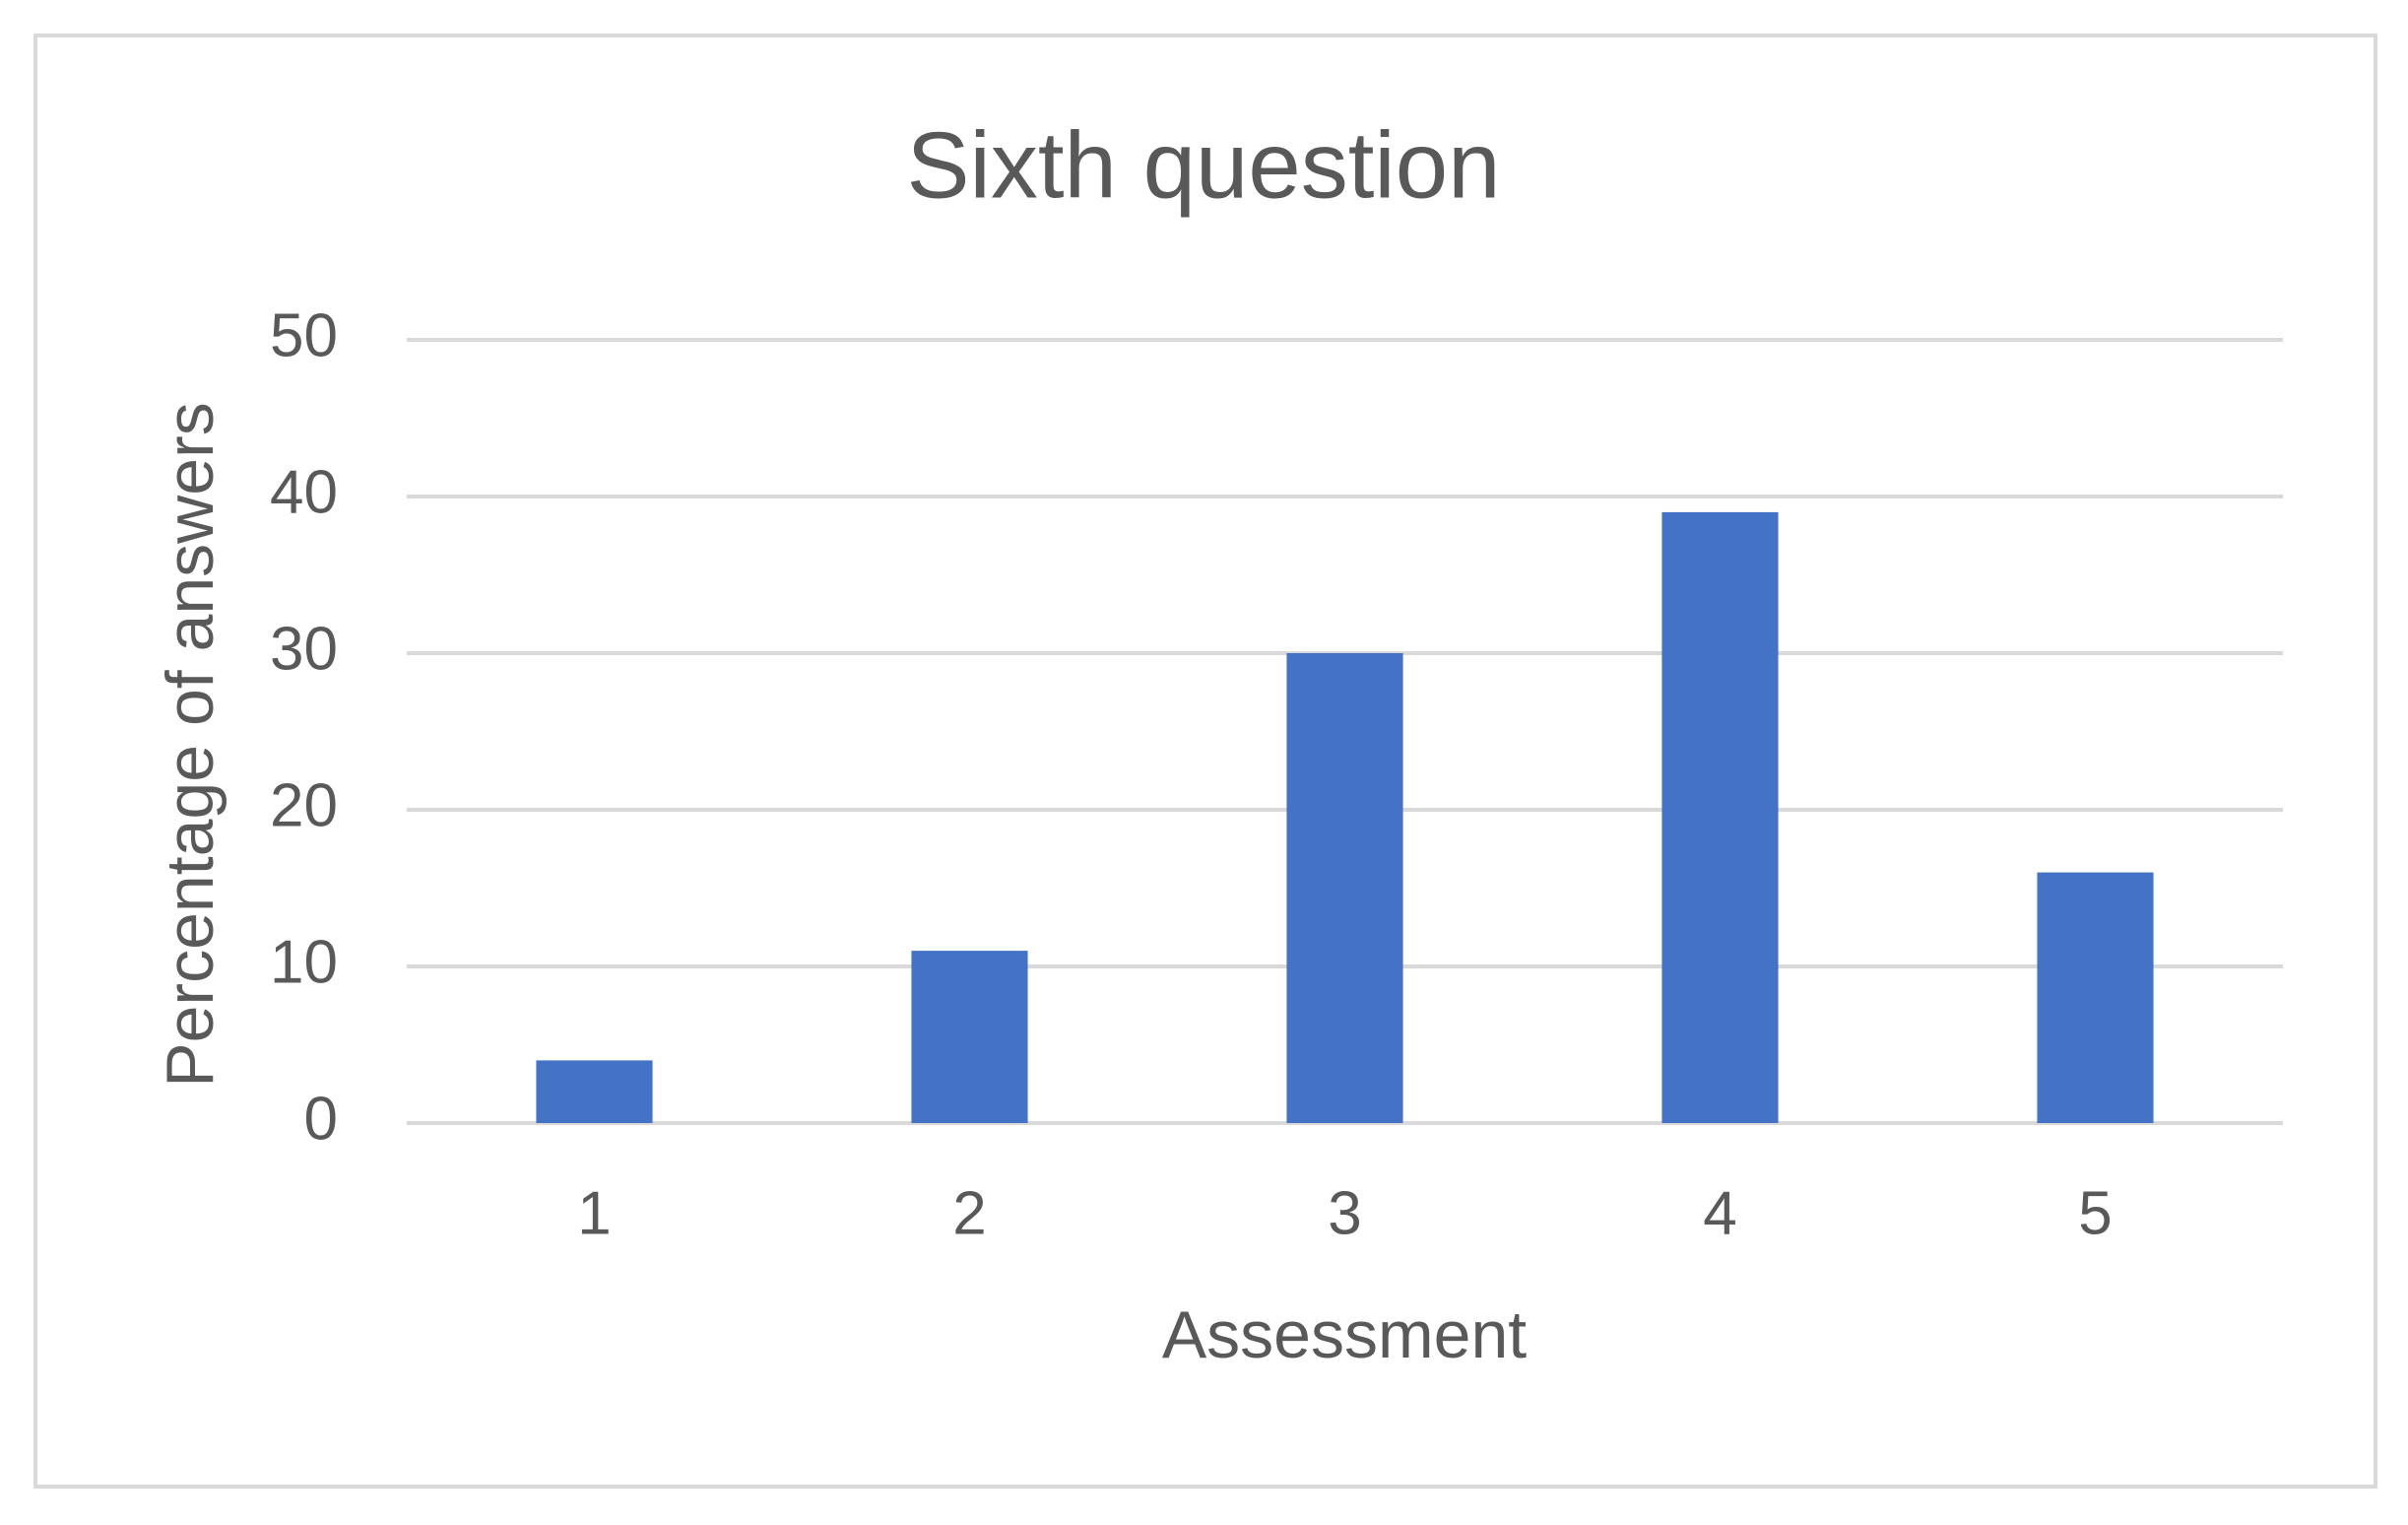  I want to click on x-axis-title: Assessment, so click(1344, 1335).